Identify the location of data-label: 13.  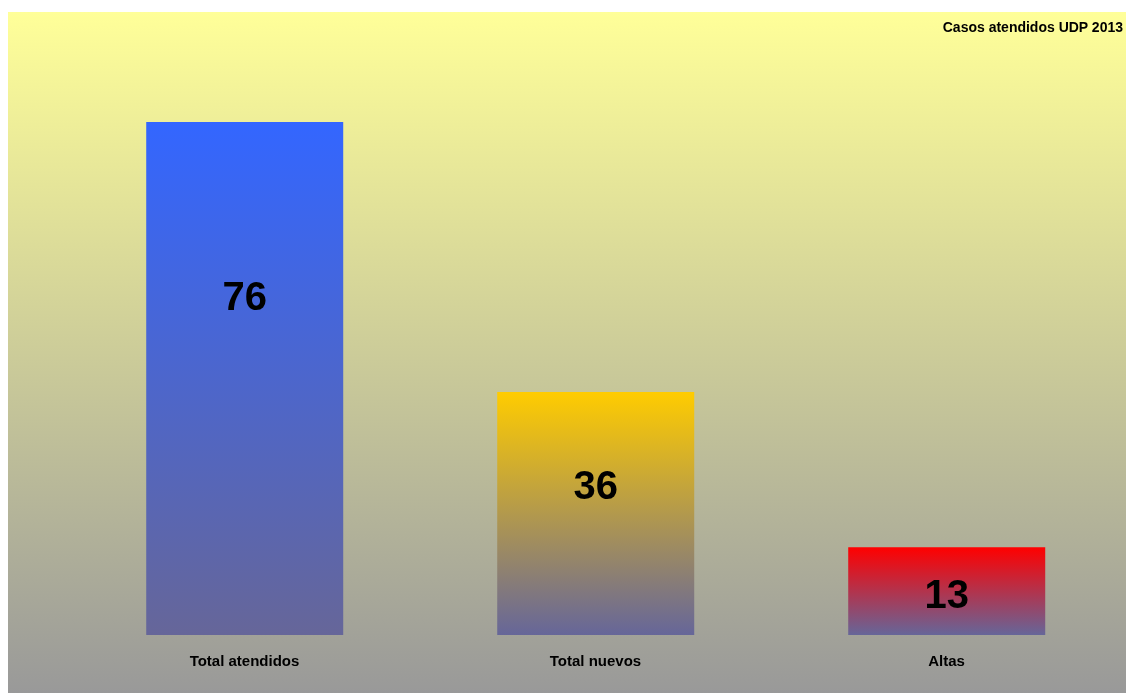
(946, 593).